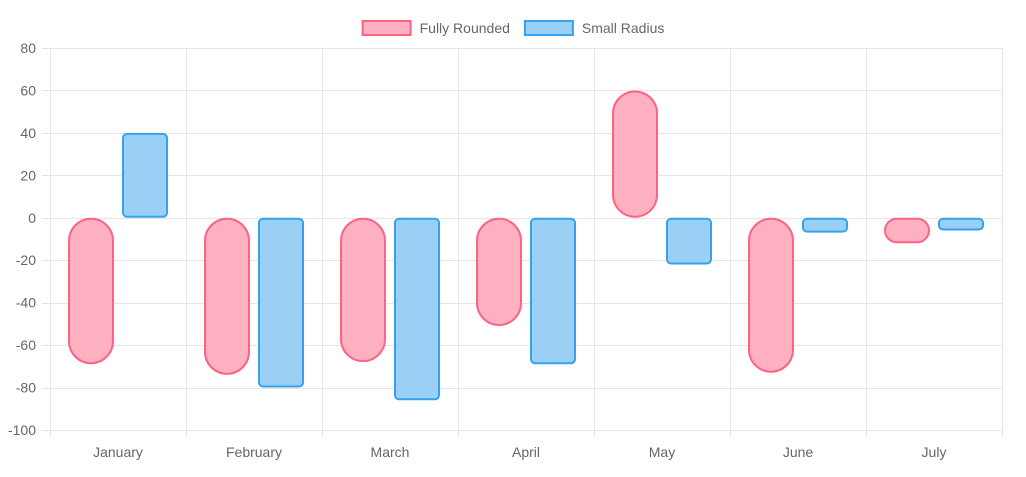 This screenshot has width=1026, height=477. What do you see at coordinates (934, 452) in the screenshot?
I see `x-tick-label-july: July` at bounding box center [934, 452].